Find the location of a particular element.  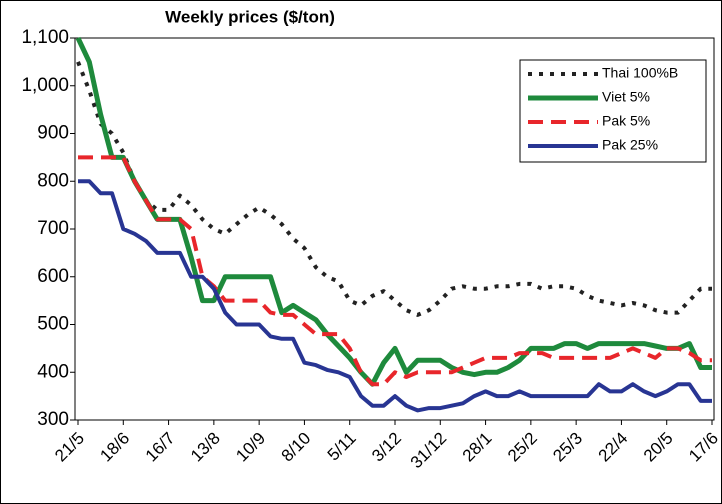

legend-label: Viet 5% is located at coordinates (626, 97).